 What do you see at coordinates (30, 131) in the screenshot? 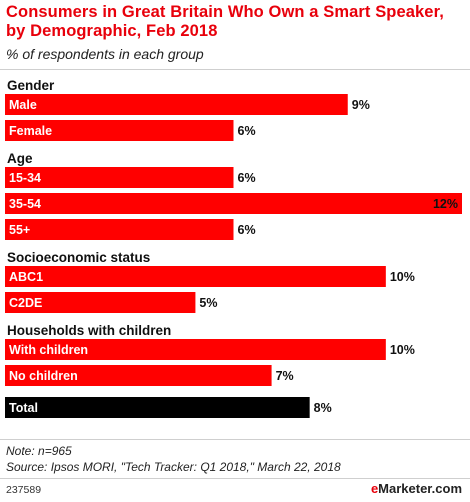
I see `bar-label: Female` at bounding box center [30, 131].